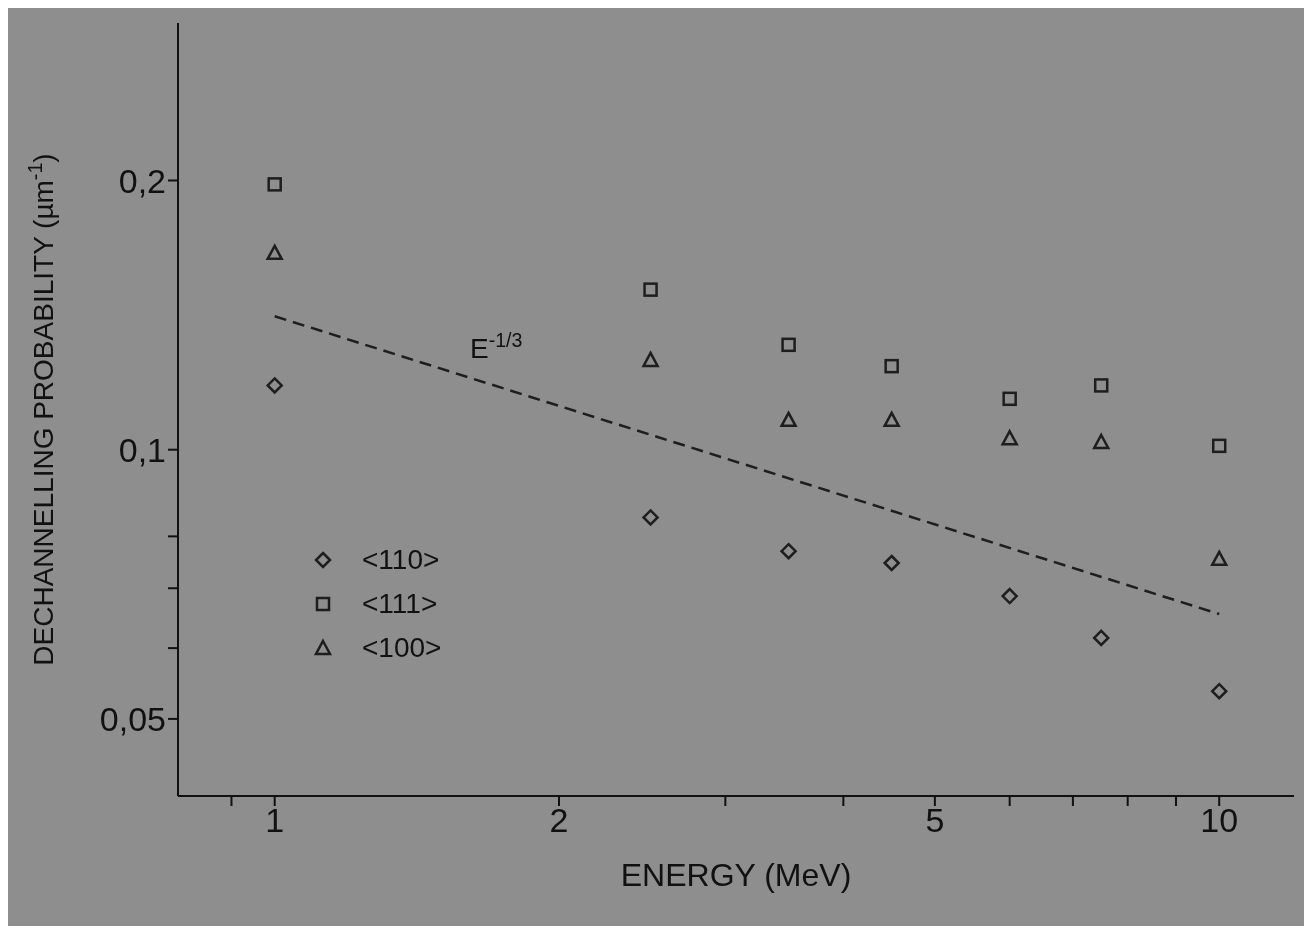 The height and width of the screenshot is (934, 1312). I want to click on x-tick-label: 1, so click(275, 820).